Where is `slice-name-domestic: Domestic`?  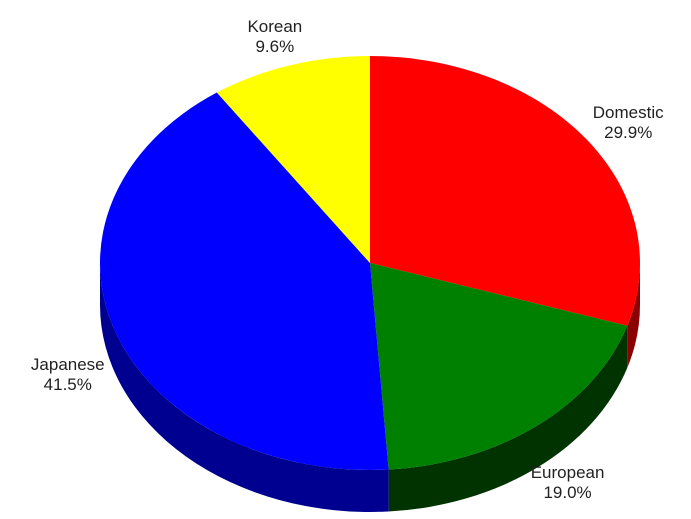
slice-name-domestic: Domestic is located at coordinates (628, 113).